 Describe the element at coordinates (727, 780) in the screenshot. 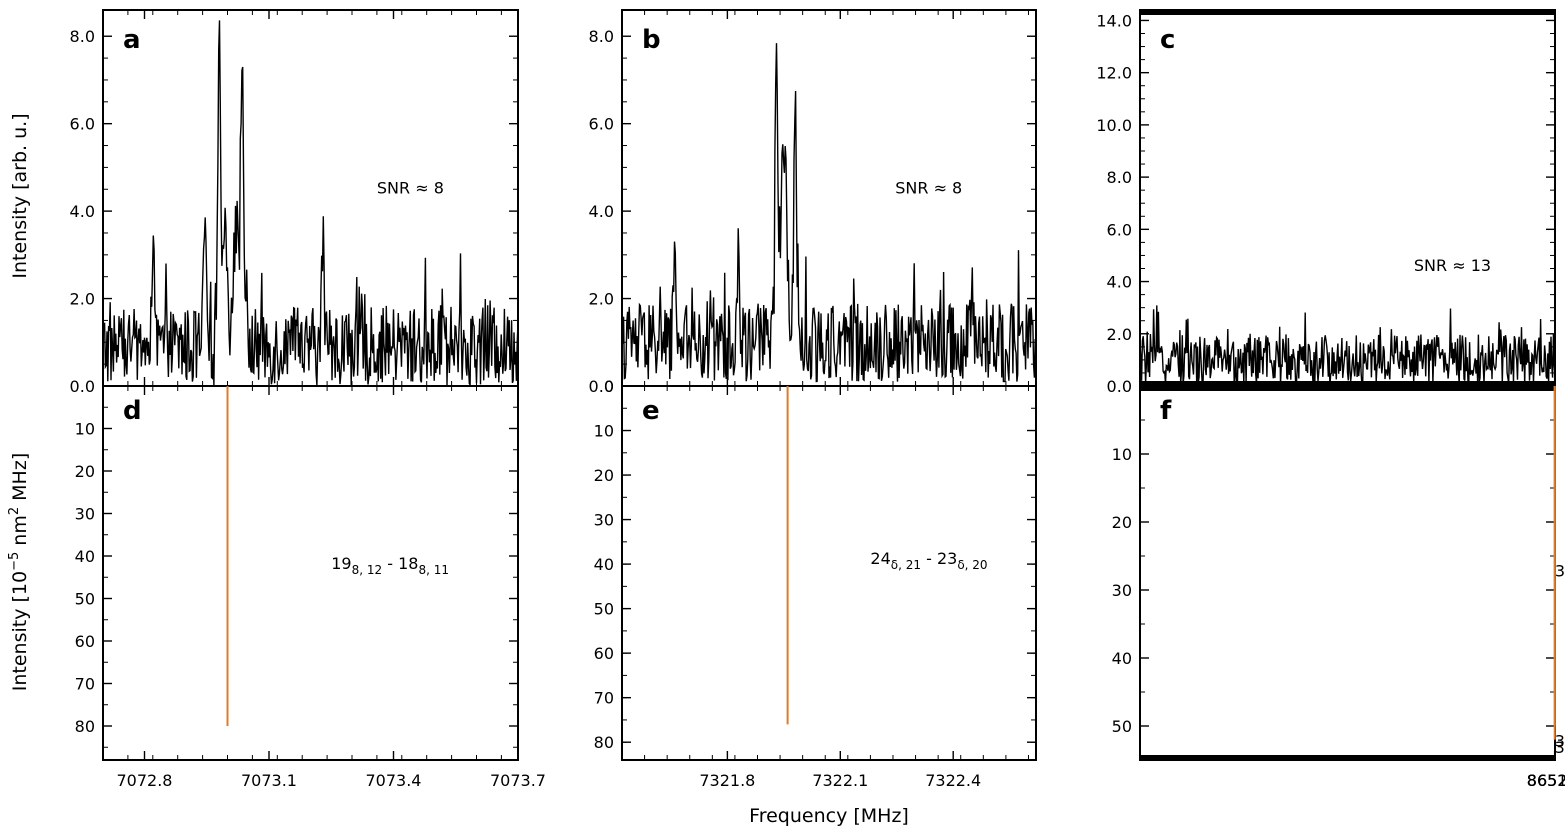

I see `x-tick-label: 7321.8` at that location.